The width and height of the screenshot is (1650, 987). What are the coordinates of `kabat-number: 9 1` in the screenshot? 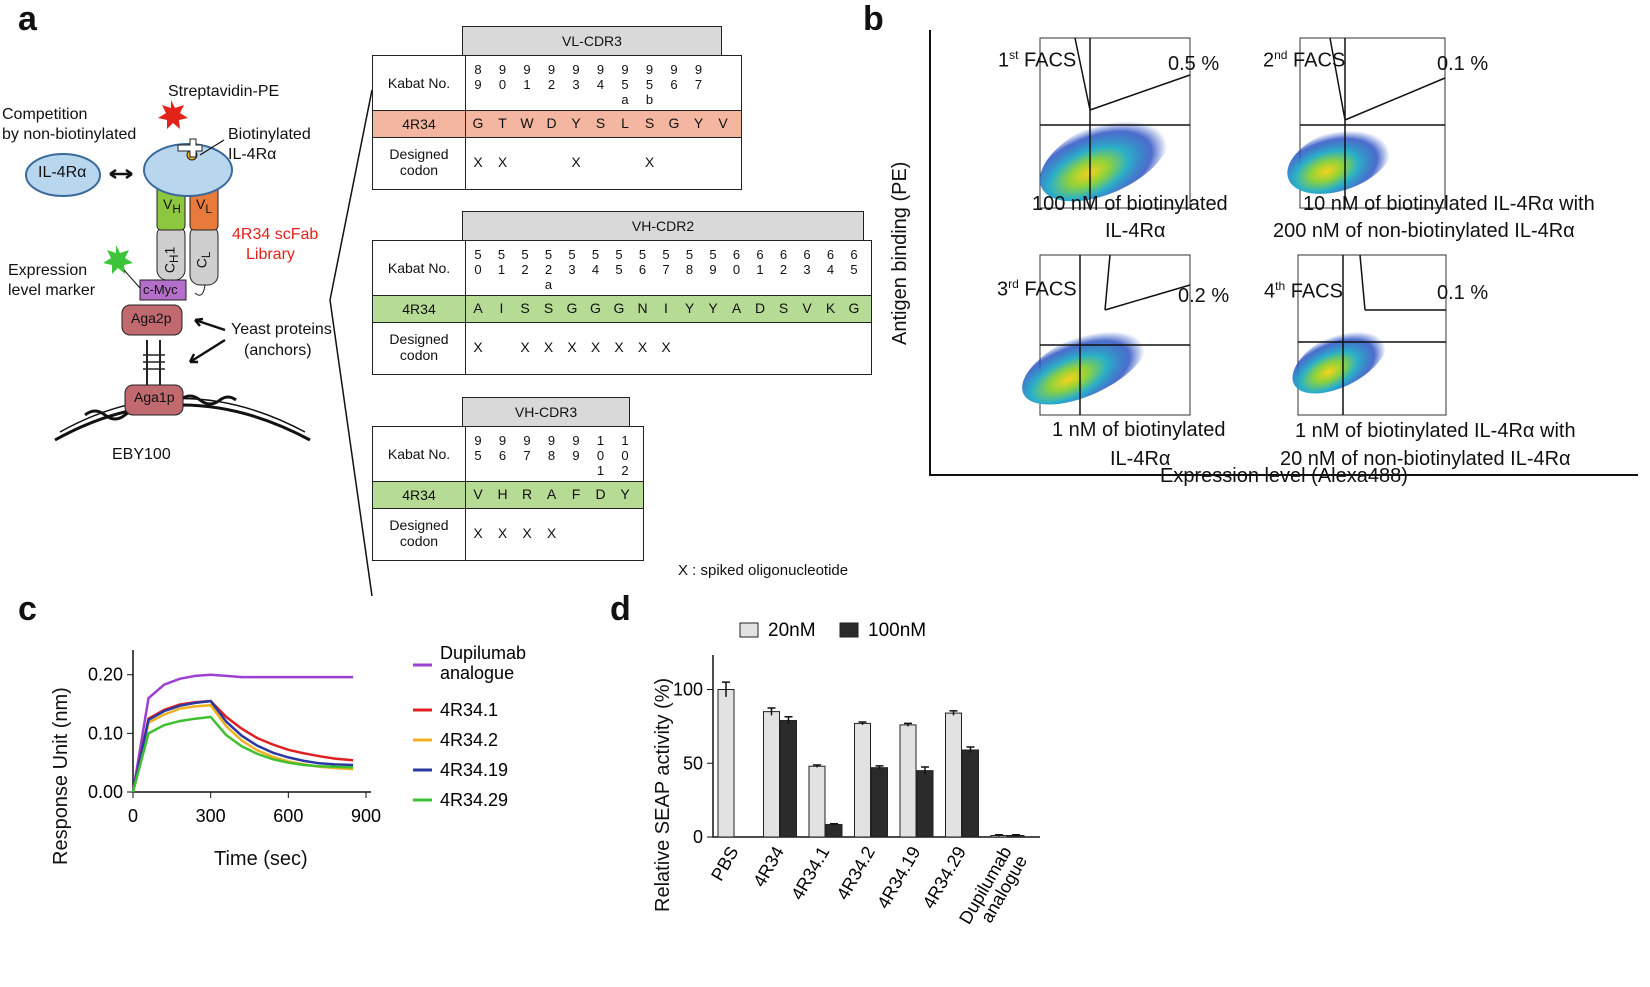 It's located at (527, 77).